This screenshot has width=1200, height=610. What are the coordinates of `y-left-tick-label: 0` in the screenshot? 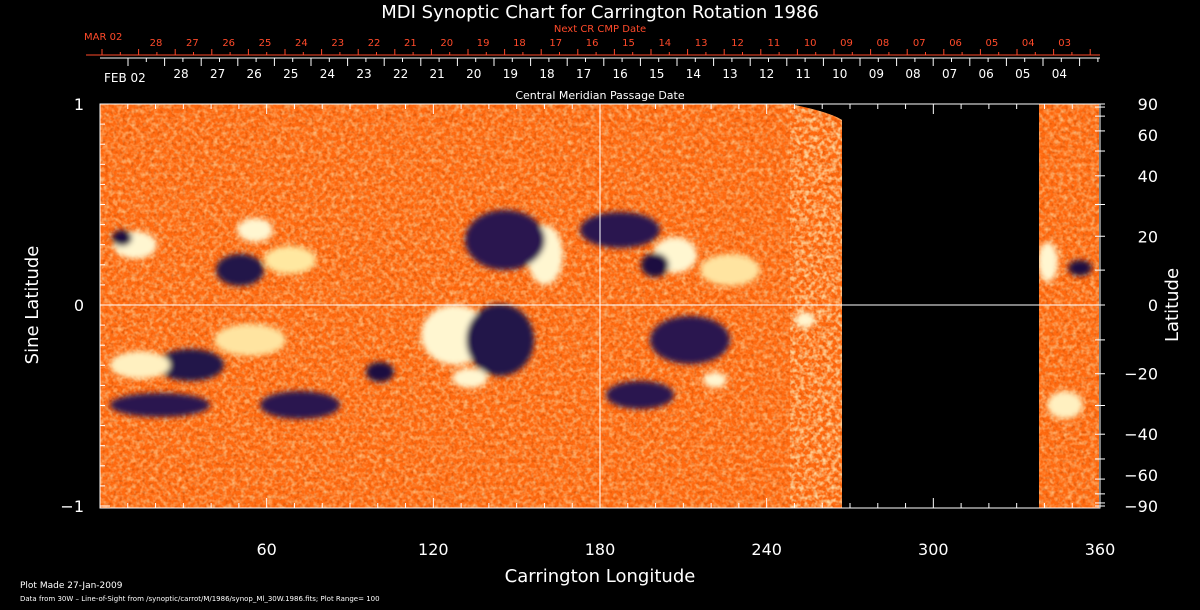 It's located at (79, 305).